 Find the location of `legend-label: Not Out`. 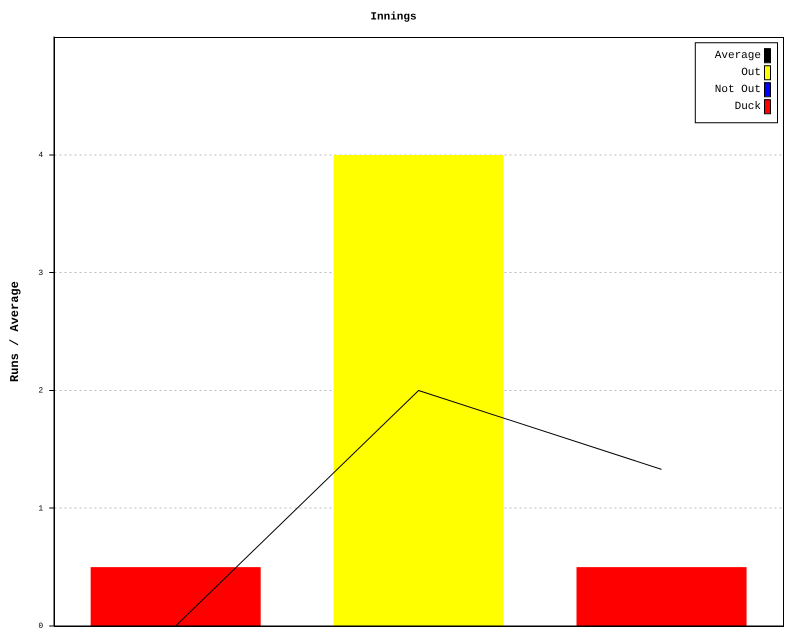

legend-label: Not Out is located at coordinates (737, 90).